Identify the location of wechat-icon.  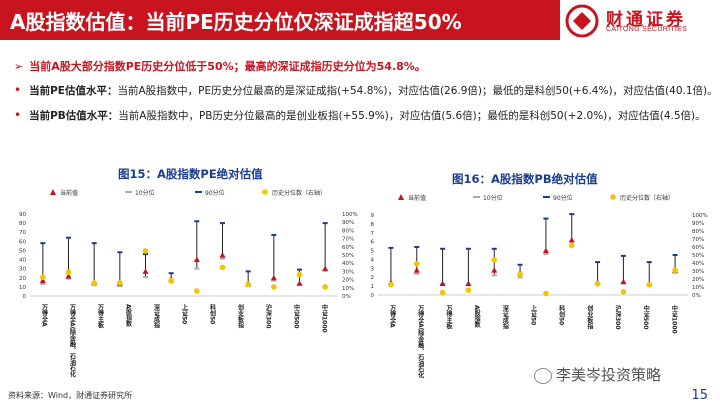
(543, 375).